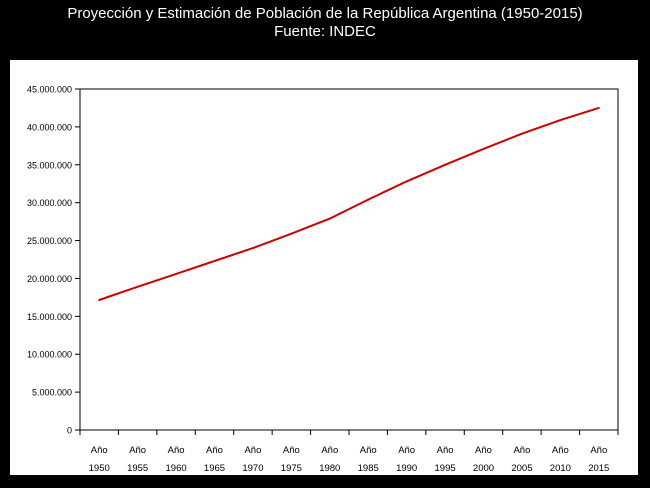 This screenshot has height=488, width=650. What do you see at coordinates (329, 459) in the screenshot?
I see `x-tick-label: Año 1980` at bounding box center [329, 459].